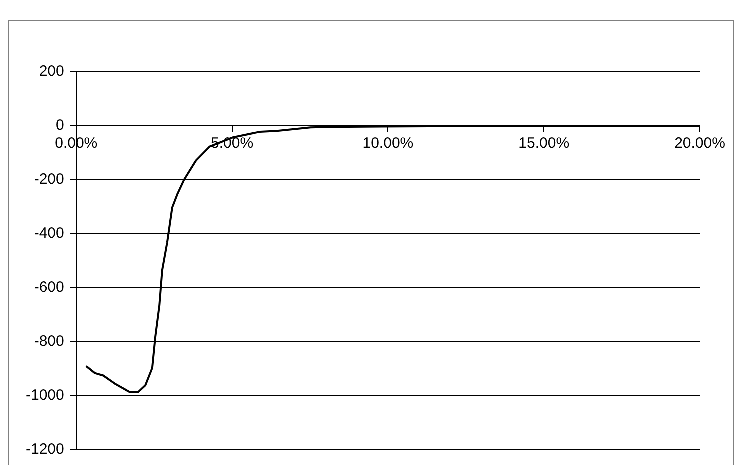 The height and width of the screenshot is (465, 738). What do you see at coordinates (544, 143) in the screenshot?
I see `x-tick-label: 15.00%` at bounding box center [544, 143].